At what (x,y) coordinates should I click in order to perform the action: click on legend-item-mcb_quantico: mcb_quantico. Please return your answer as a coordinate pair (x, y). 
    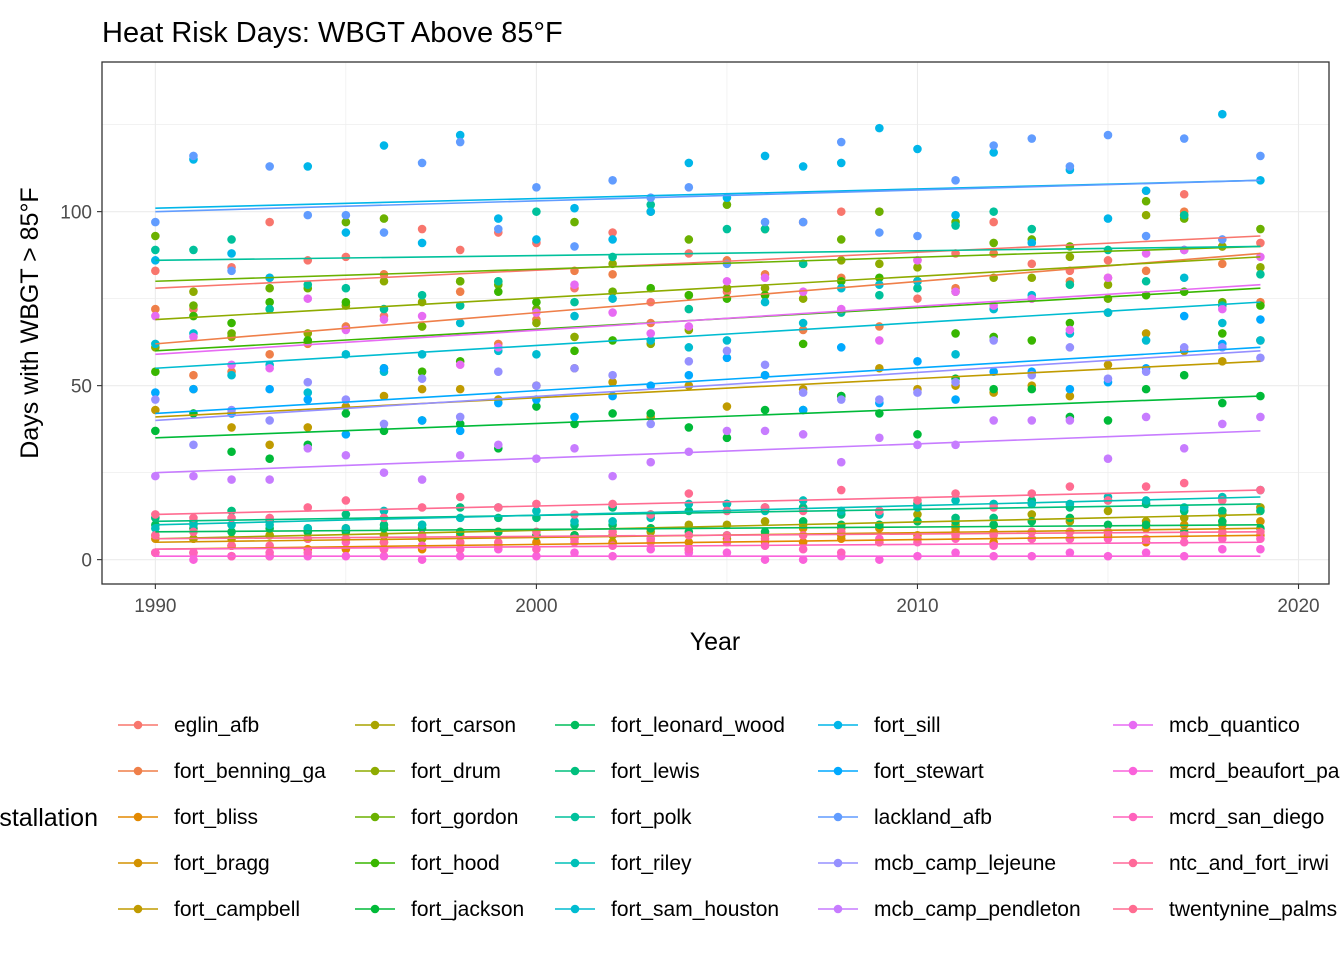
    Looking at the image, I should click on (1206, 725).